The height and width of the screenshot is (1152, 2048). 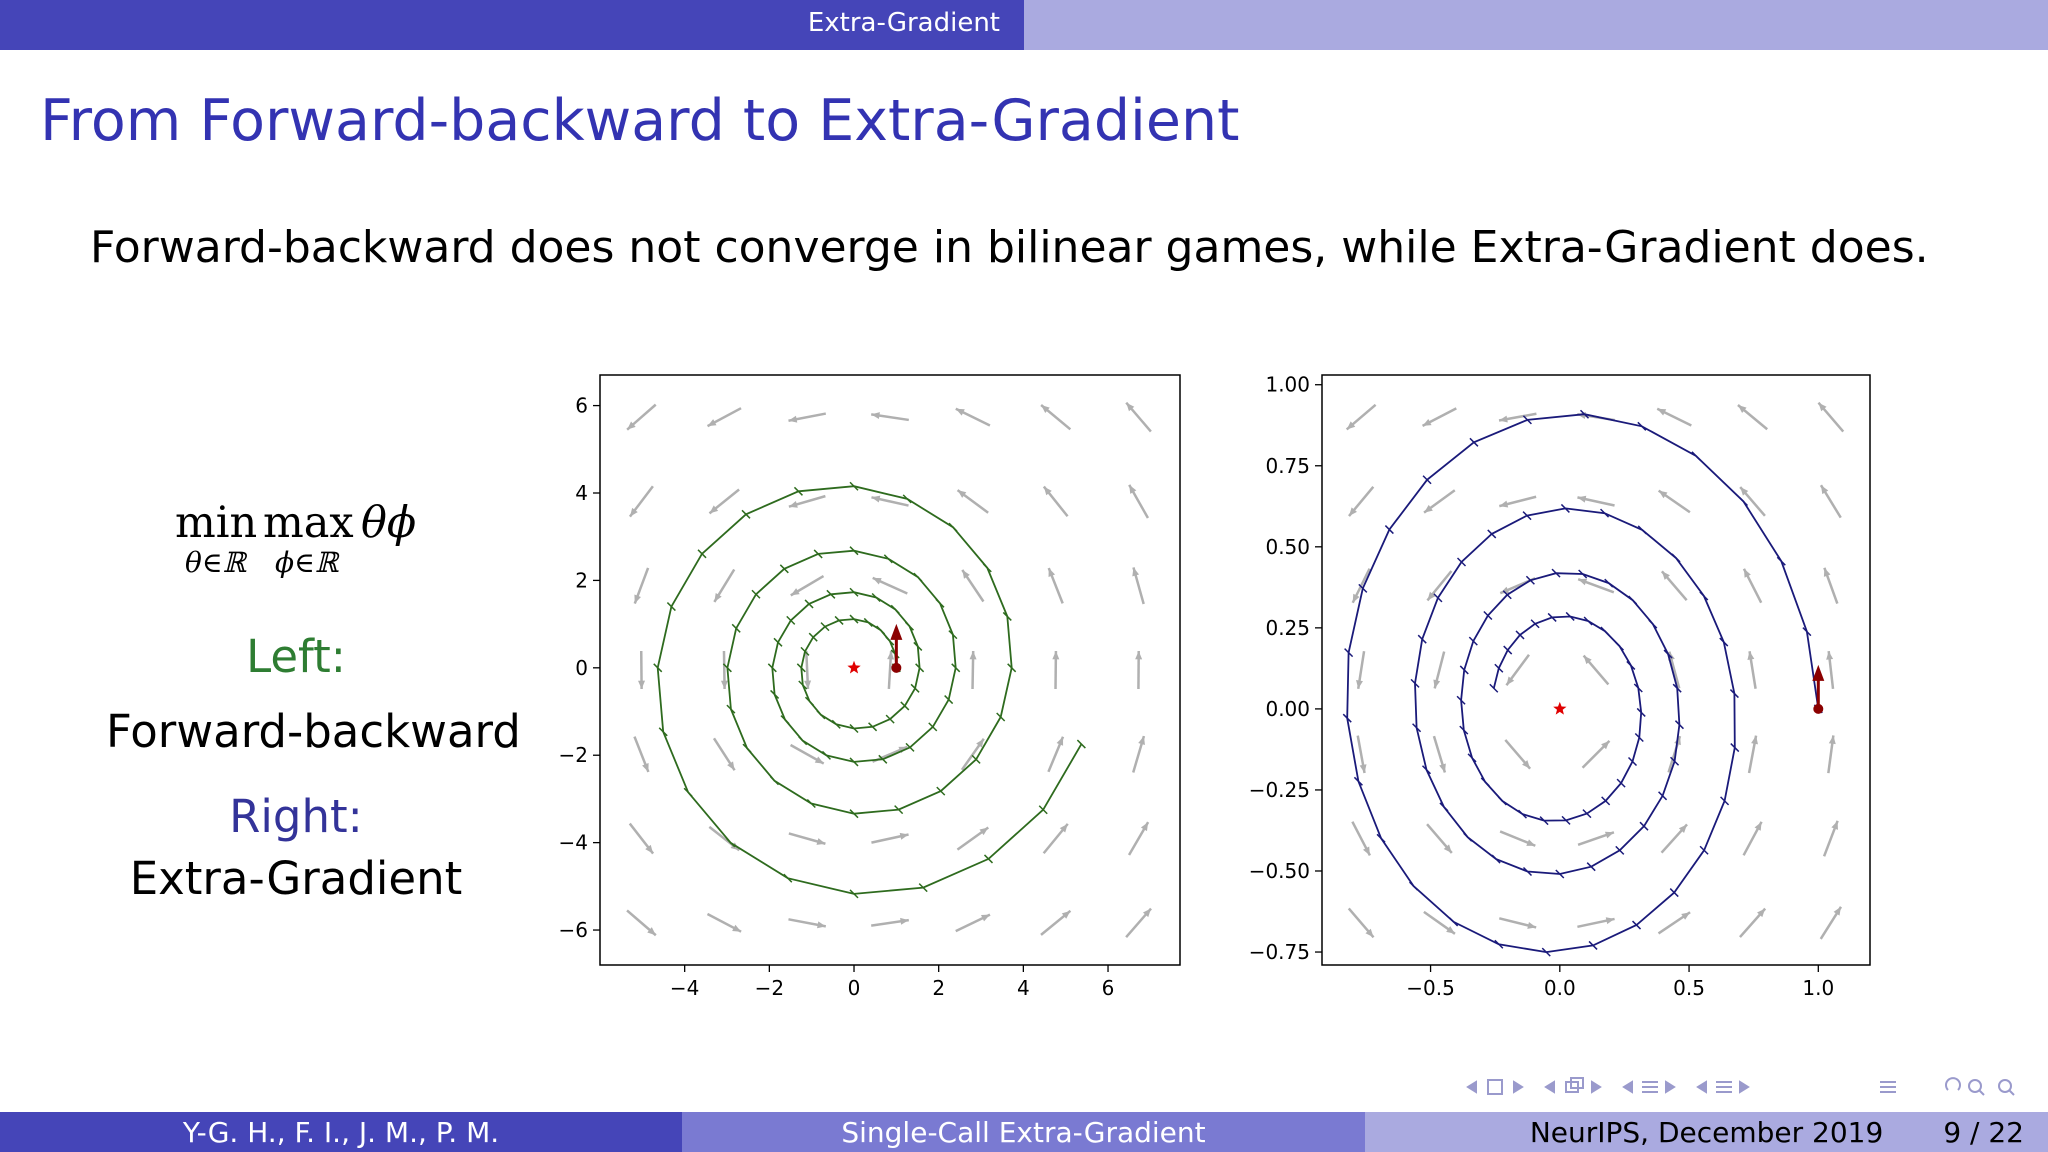 I want to click on y-tick-label: −0.25, so click(x=1279, y=790).